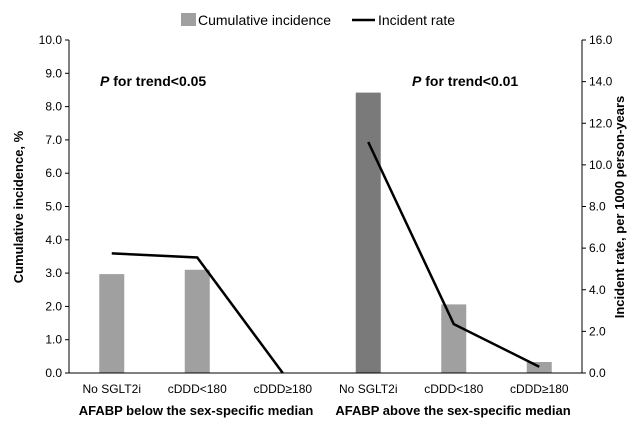 The width and height of the screenshot is (635, 438). What do you see at coordinates (196, 410) in the screenshot?
I see `group-label-below: AFABP below the sex-specific median` at bounding box center [196, 410].